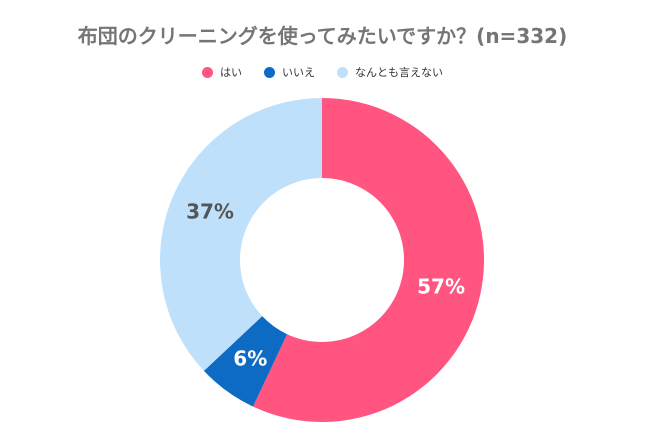 This screenshot has width=645, height=440. I want to click on legend-item-no: いいえ, so click(289, 72).